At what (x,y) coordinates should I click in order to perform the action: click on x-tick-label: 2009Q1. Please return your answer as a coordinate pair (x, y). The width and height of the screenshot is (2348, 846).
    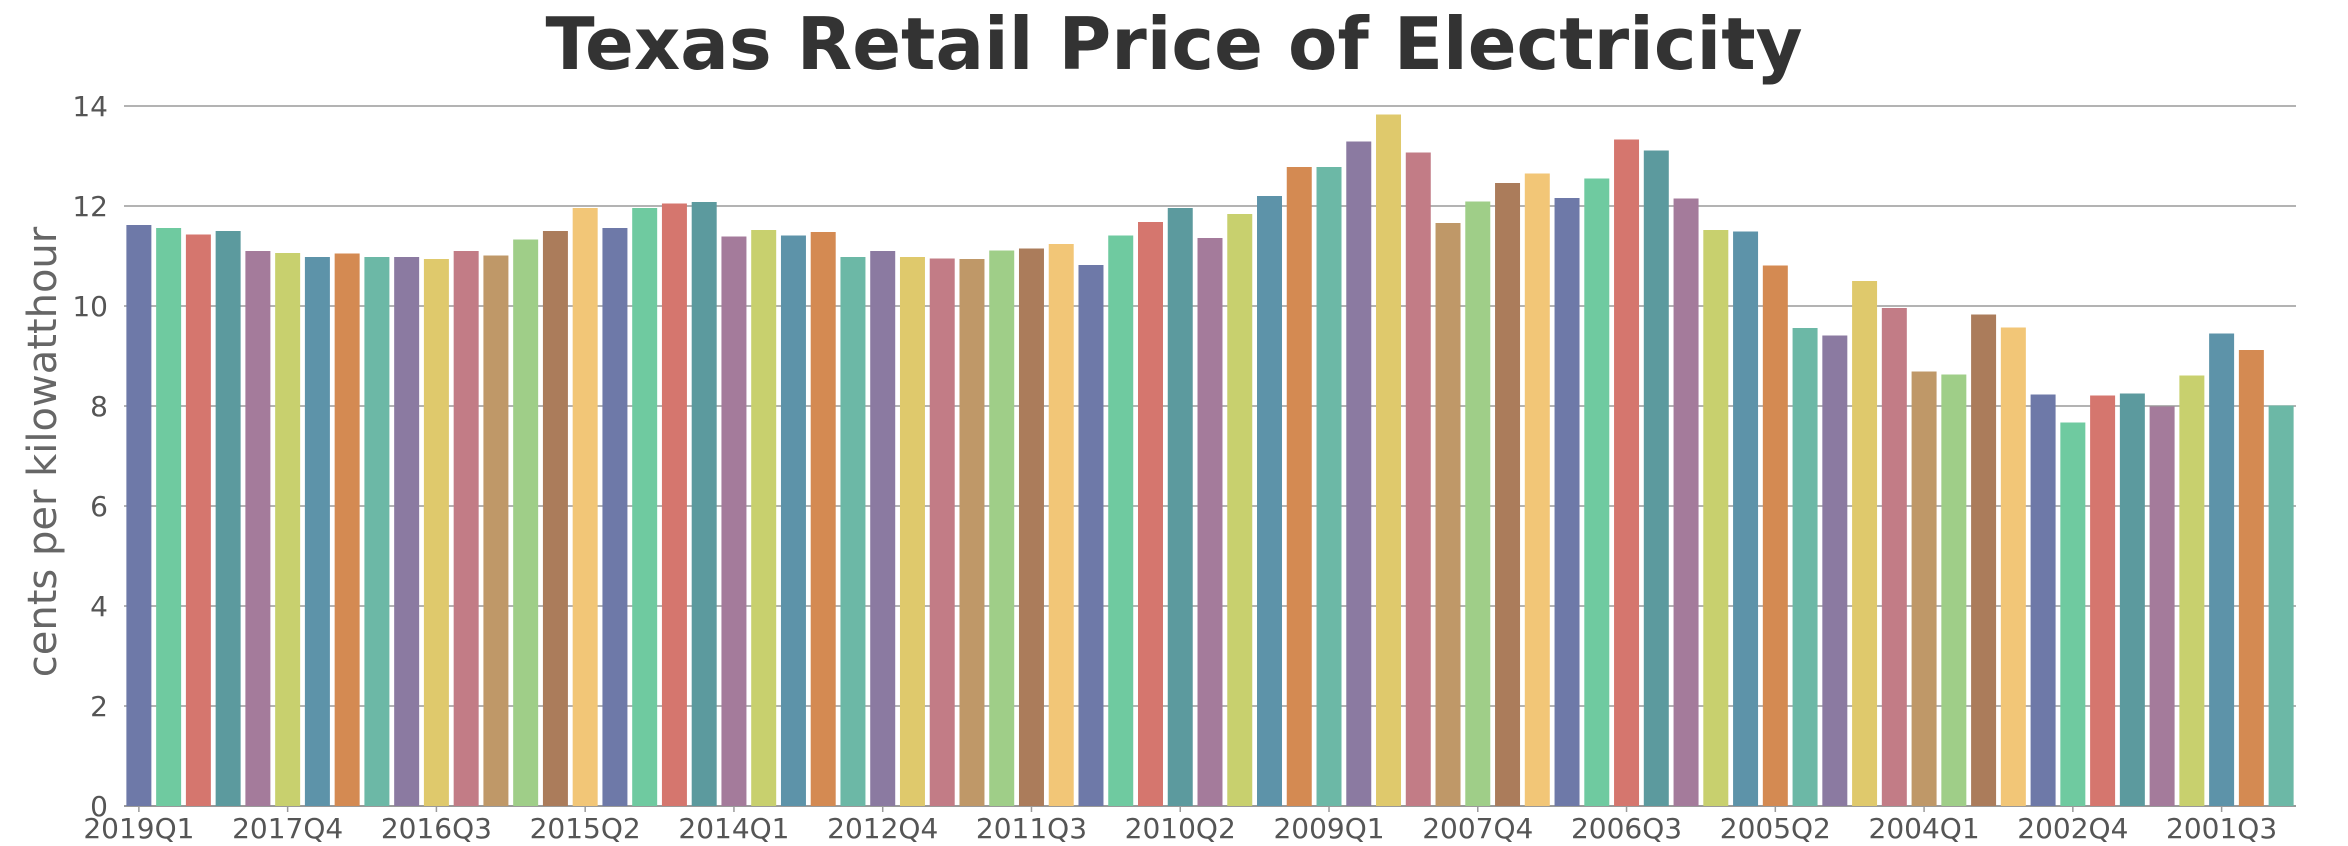
    Looking at the image, I should click on (1328, 828).